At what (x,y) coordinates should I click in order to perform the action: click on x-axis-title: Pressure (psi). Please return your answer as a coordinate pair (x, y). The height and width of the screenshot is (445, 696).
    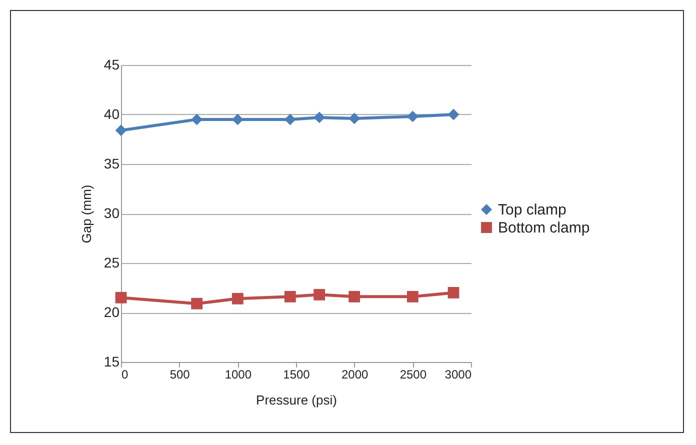
    Looking at the image, I should click on (296, 400).